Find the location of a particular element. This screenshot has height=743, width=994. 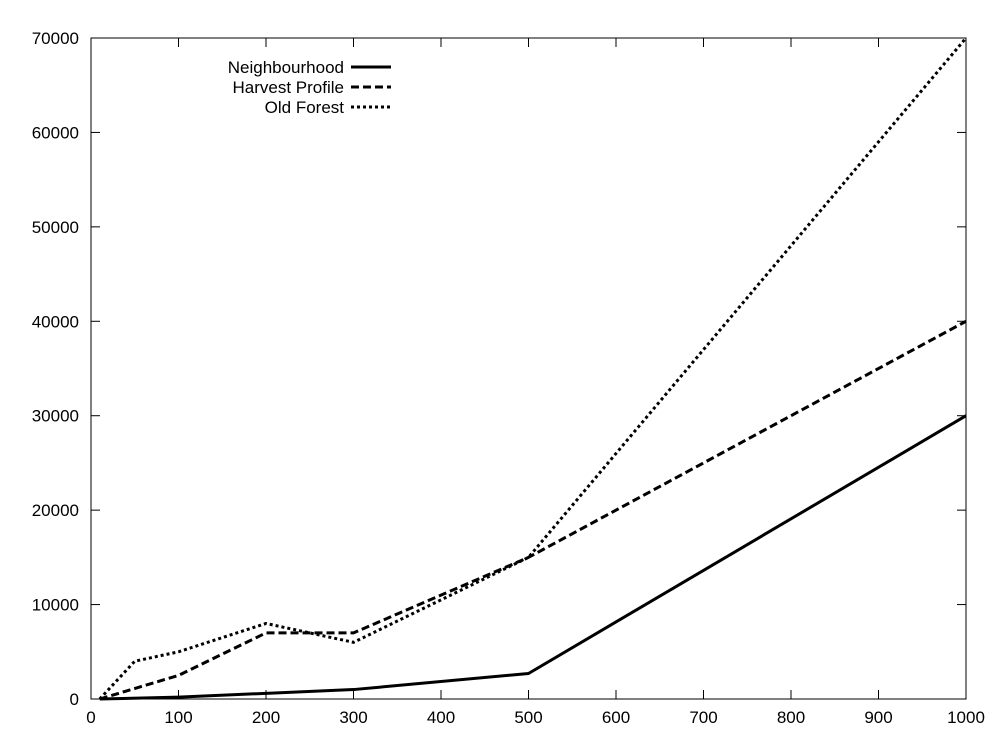

x-tick-label: 600 is located at coordinates (616, 717).